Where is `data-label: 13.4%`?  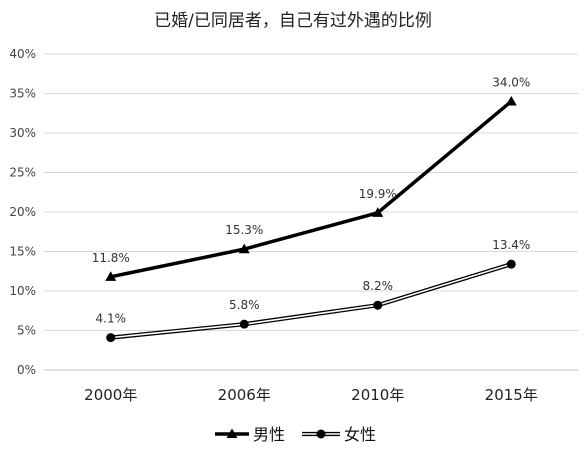
data-label: 13.4% is located at coordinates (511, 245).